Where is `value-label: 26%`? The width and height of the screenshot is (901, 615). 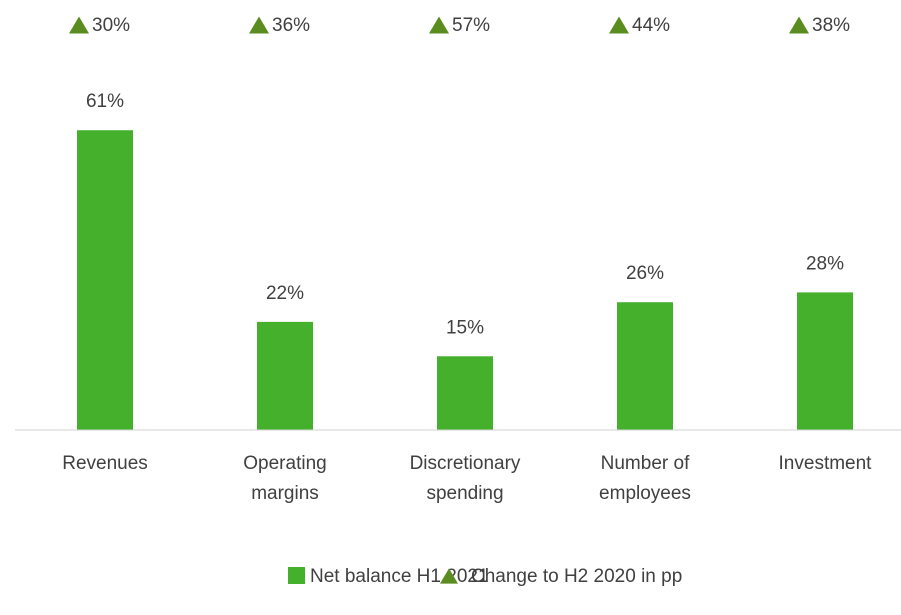 value-label: 26% is located at coordinates (645, 273).